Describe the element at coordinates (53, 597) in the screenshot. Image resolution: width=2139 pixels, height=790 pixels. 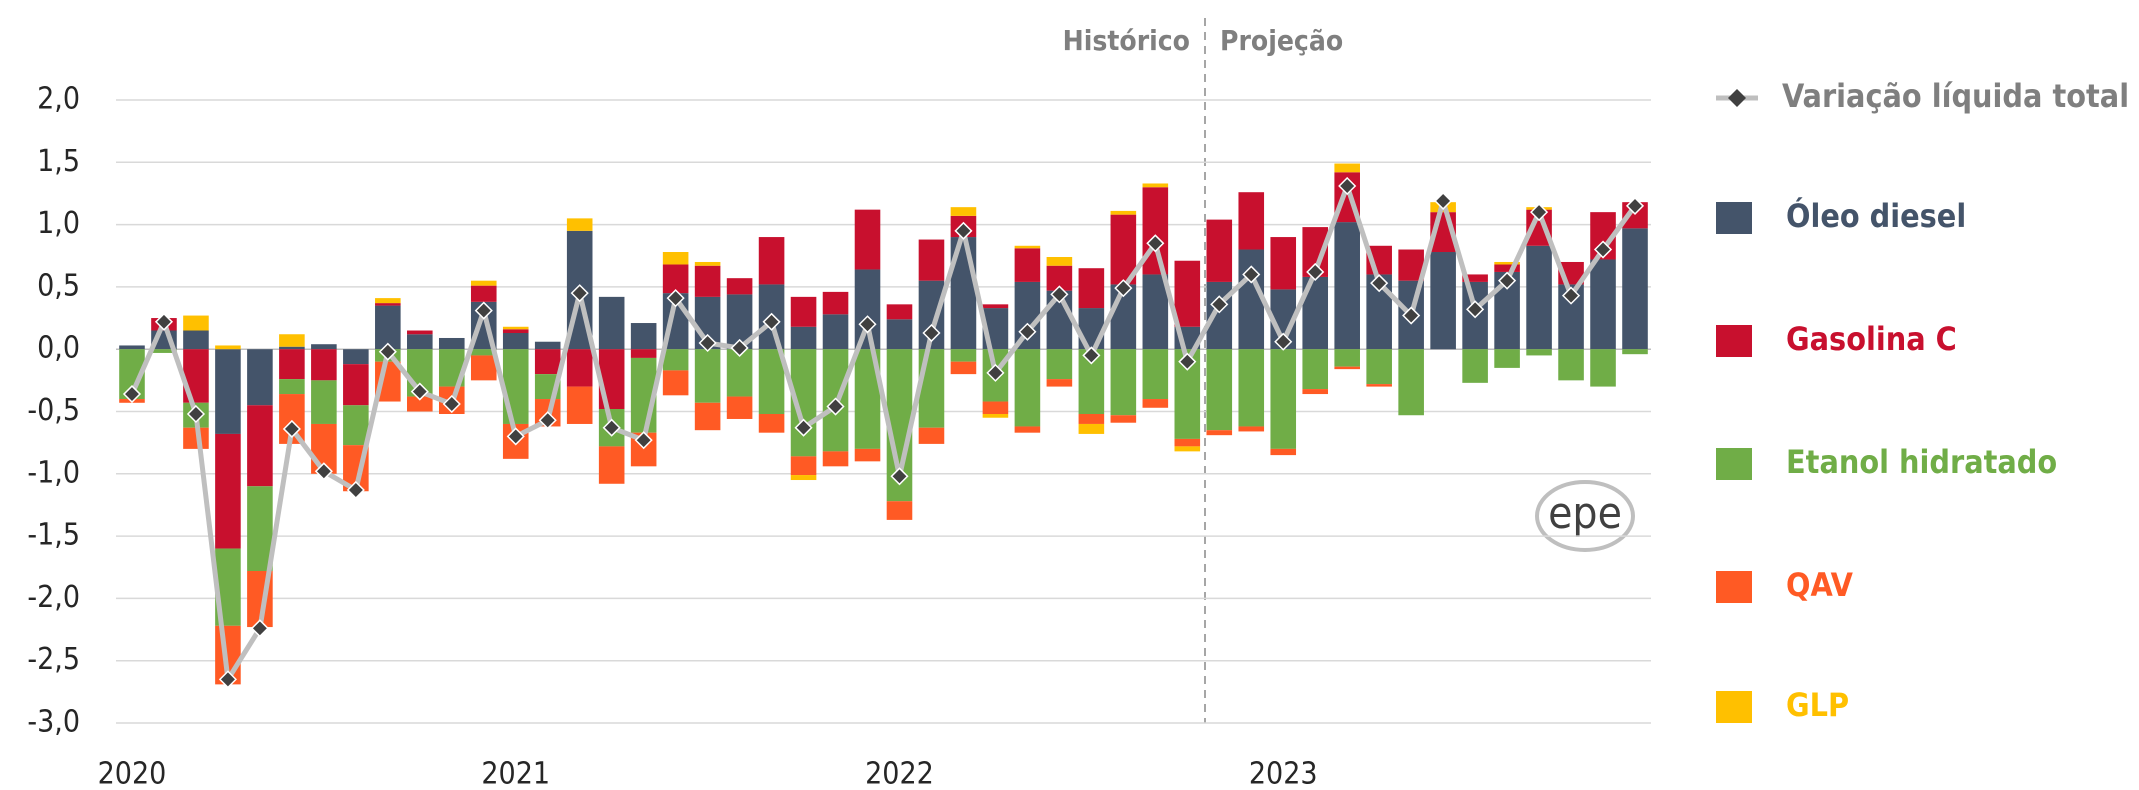
I see `y-tick-label: -2,0` at that location.